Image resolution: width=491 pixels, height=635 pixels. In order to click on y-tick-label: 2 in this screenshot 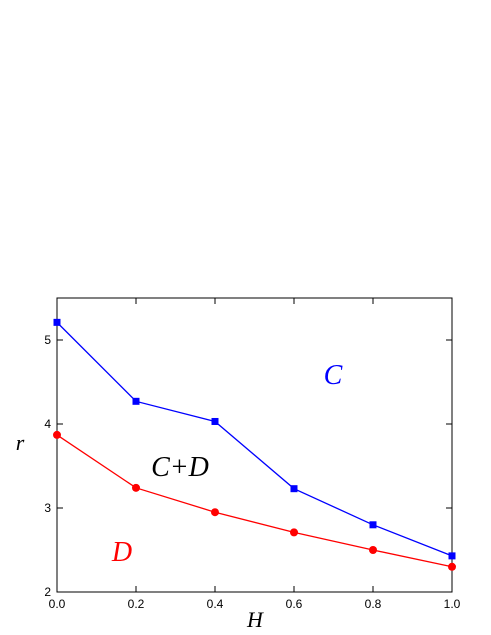, I will do `click(47, 592)`.